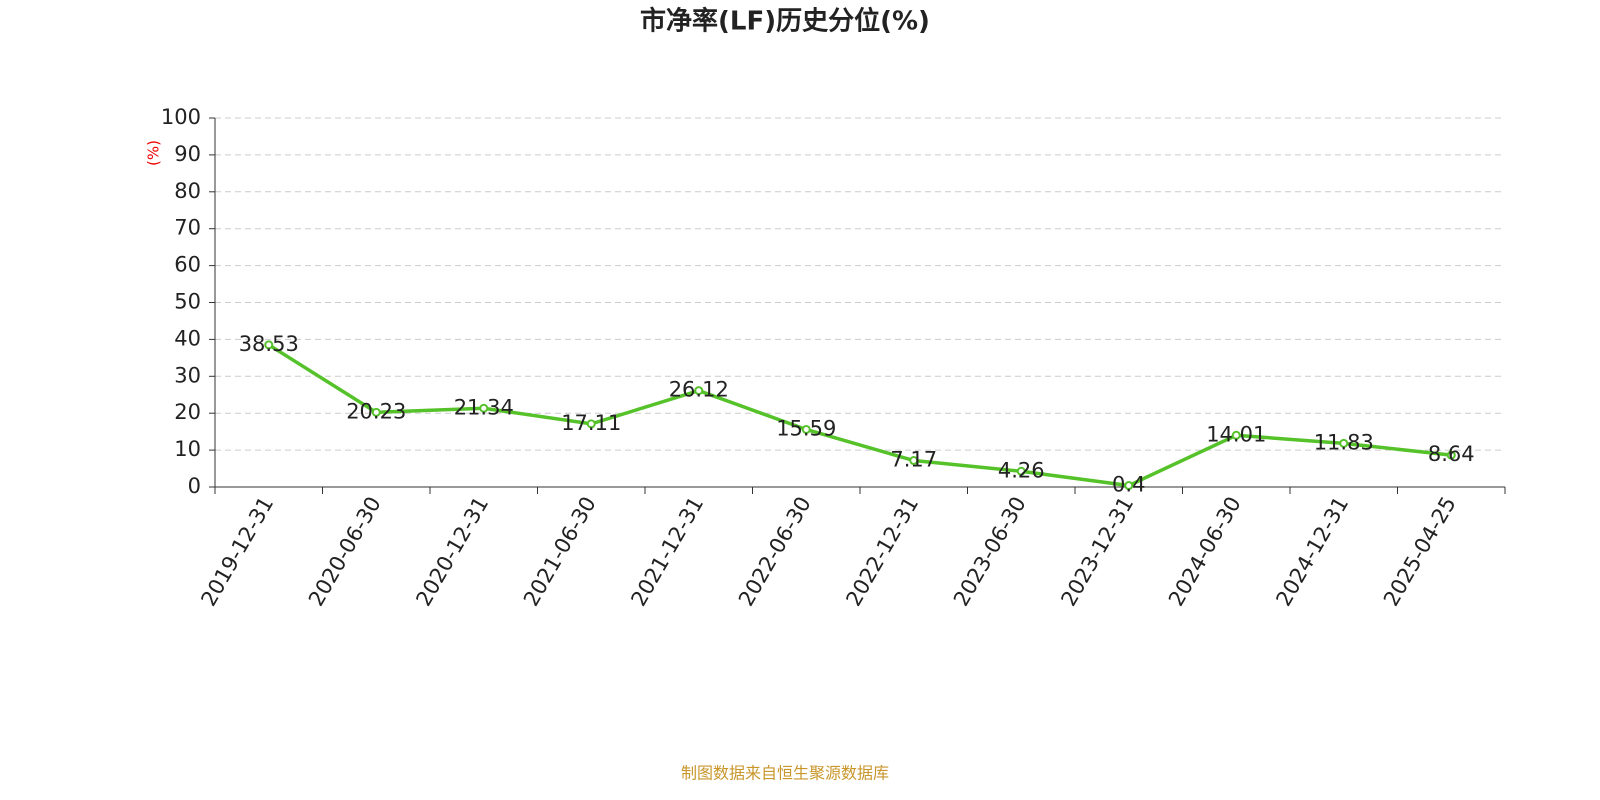 Image resolution: width=1600 pixels, height=800 pixels. What do you see at coordinates (882, 552) in the screenshot?
I see `x-tick-label: 2022-12-31` at bounding box center [882, 552].